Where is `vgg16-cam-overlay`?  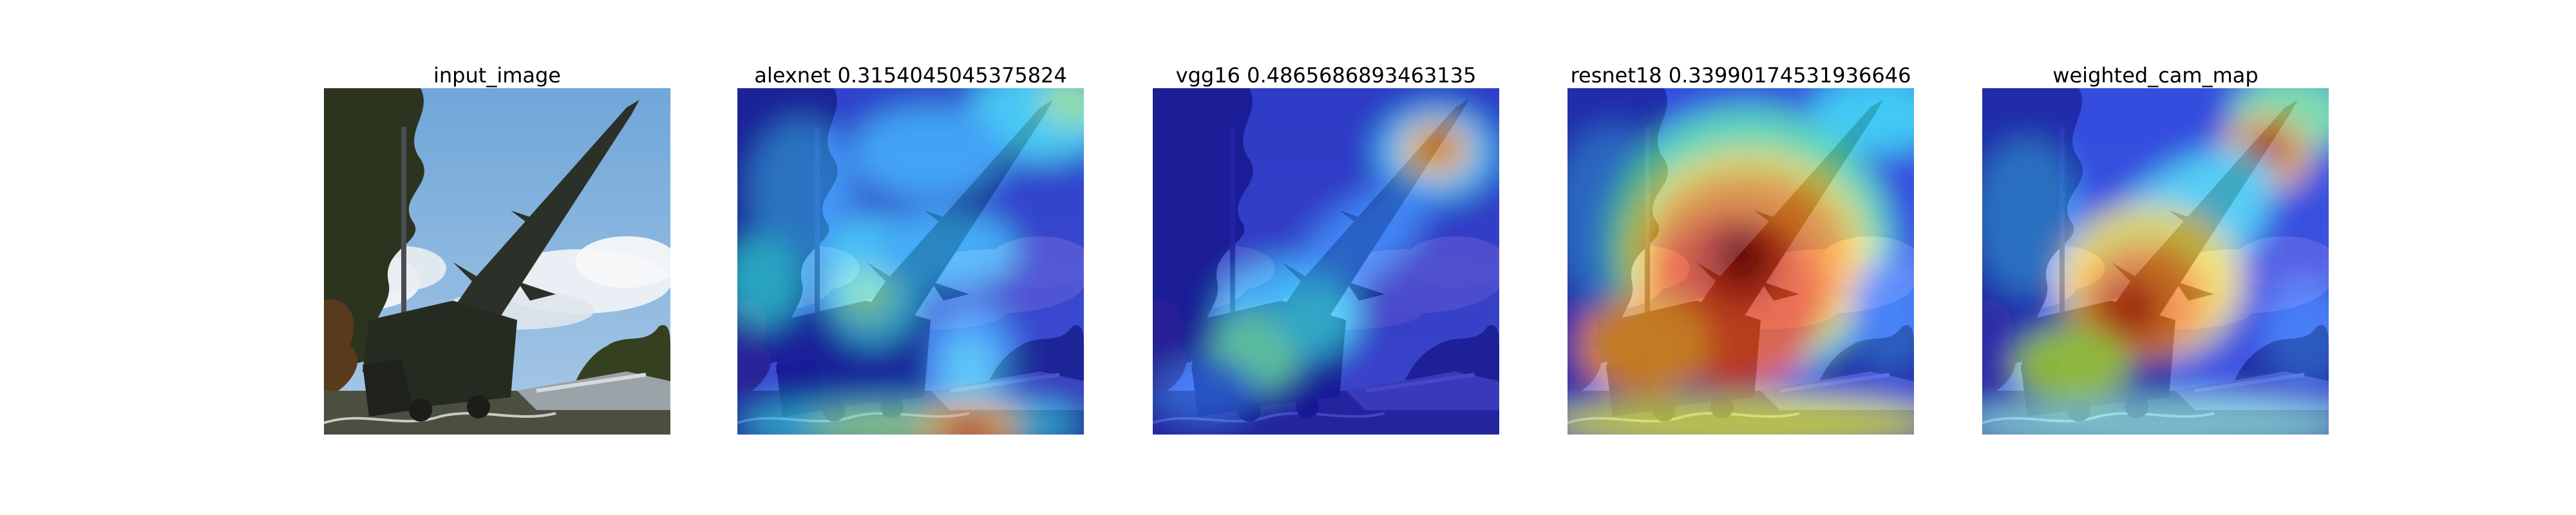 vgg16-cam-overlay is located at coordinates (1326, 261).